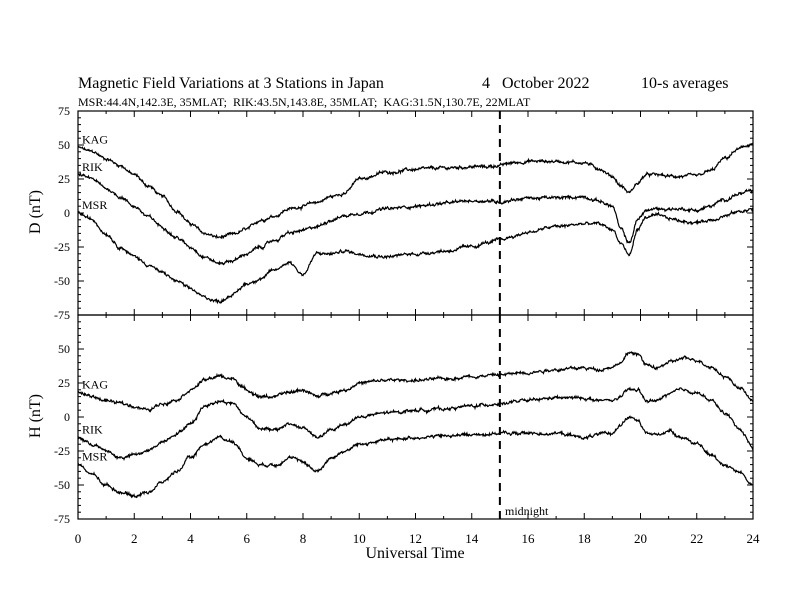 The height and width of the screenshot is (612, 792). Describe the element at coordinates (529, 538) in the screenshot. I see `x-tick-label: 16` at that location.